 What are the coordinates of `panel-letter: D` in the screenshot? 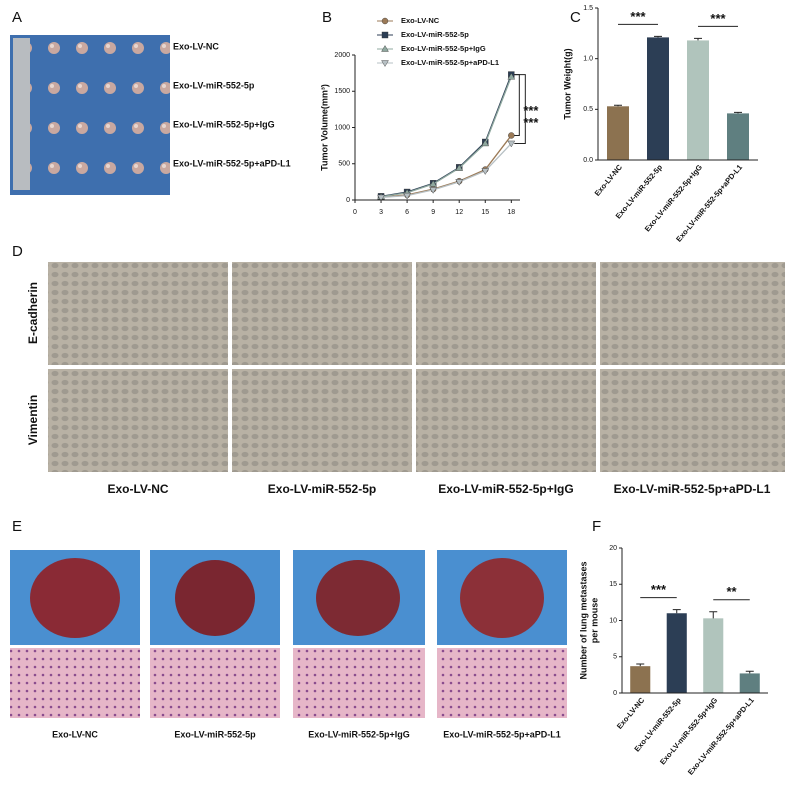 It's located at (17, 251).